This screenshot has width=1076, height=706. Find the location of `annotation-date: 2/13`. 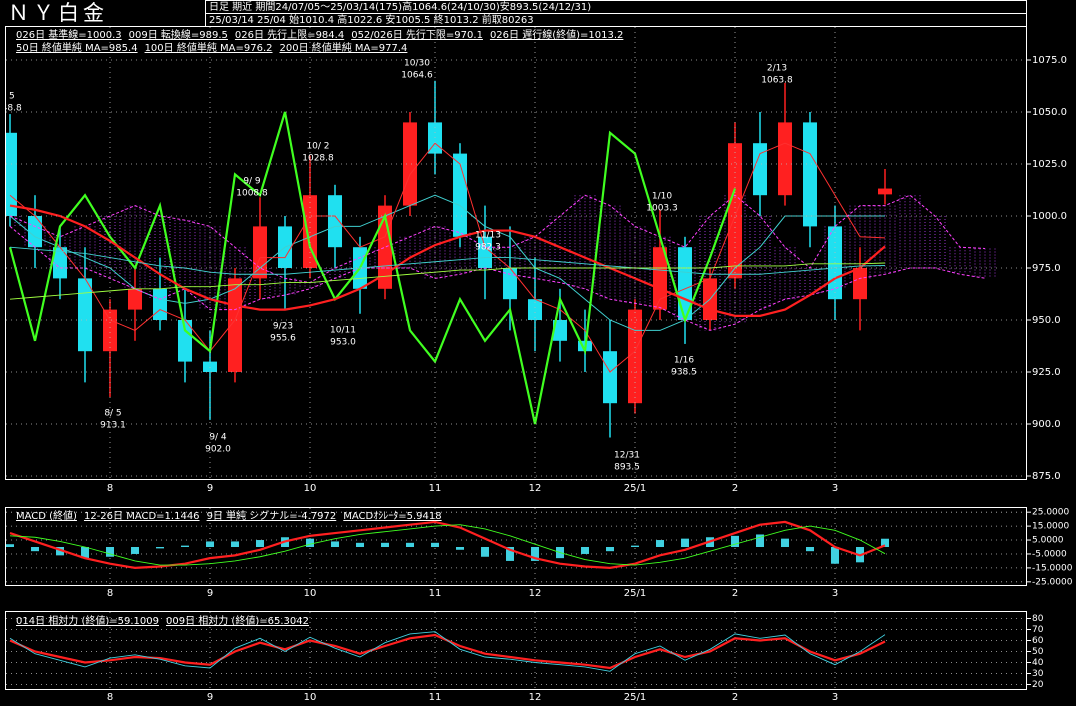

annotation-date: 2/13 is located at coordinates (777, 69).